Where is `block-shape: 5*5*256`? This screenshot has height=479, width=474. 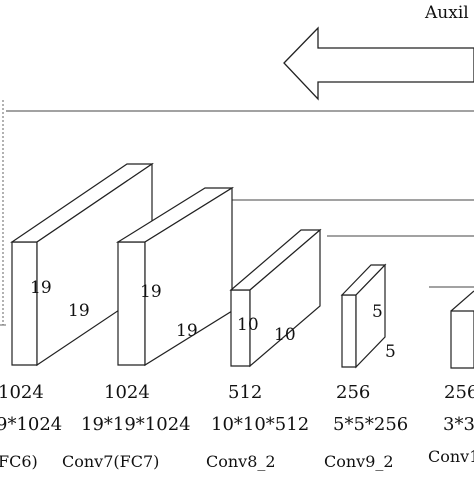
block-shape: 5*5*256 is located at coordinates (370, 424).